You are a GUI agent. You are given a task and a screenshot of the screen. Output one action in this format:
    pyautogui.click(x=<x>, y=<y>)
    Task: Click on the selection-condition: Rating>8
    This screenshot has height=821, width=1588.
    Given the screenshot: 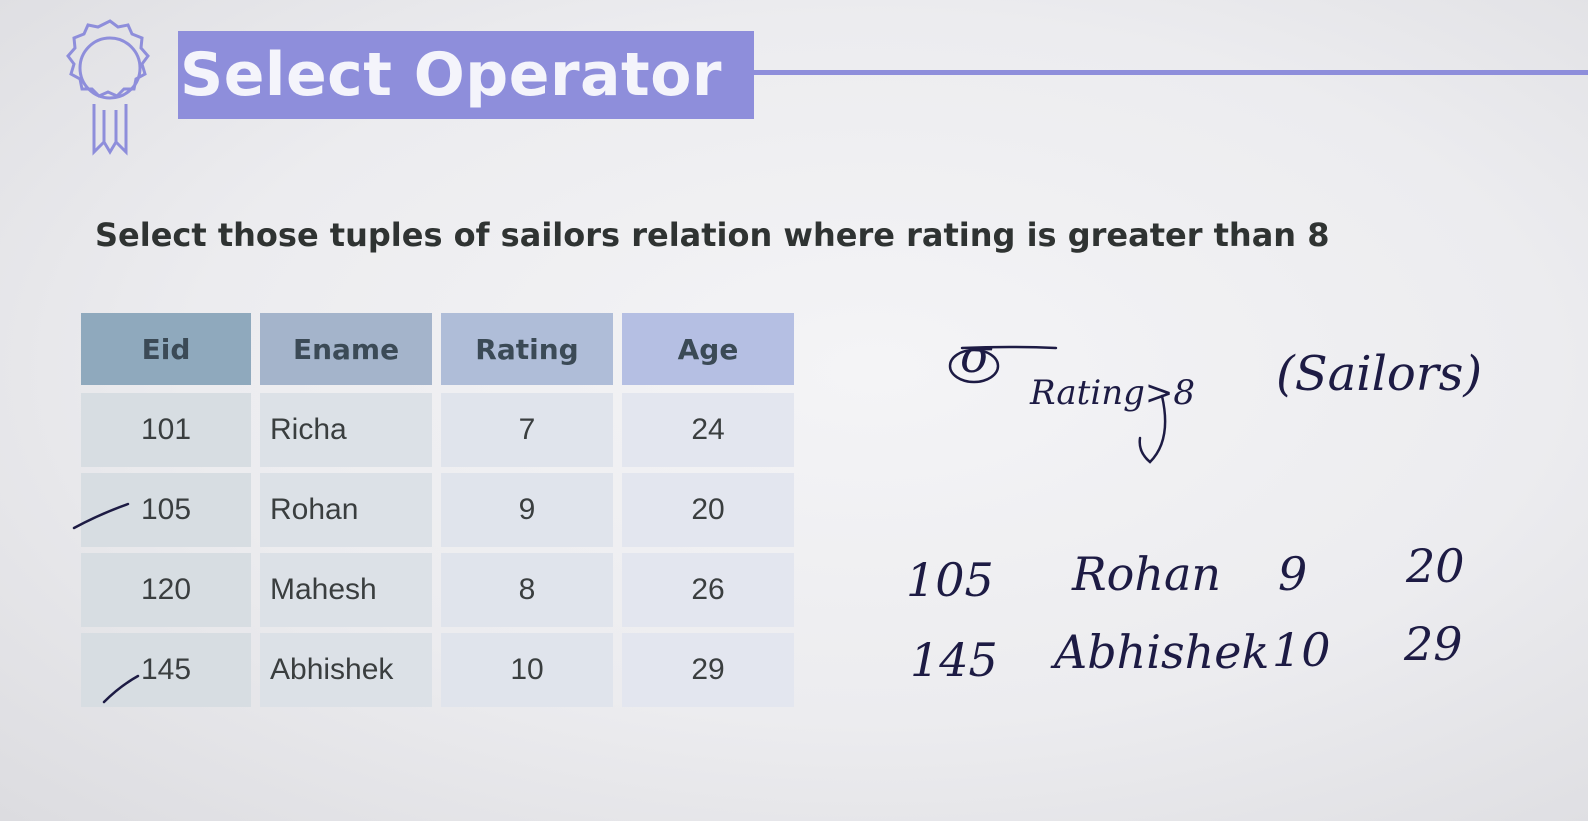 What is the action you would take?
    pyautogui.click(x=1112, y=393)
    